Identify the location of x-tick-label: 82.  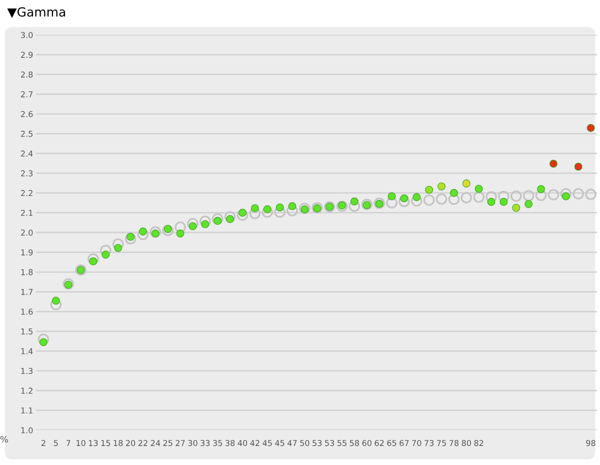
(479, 443).